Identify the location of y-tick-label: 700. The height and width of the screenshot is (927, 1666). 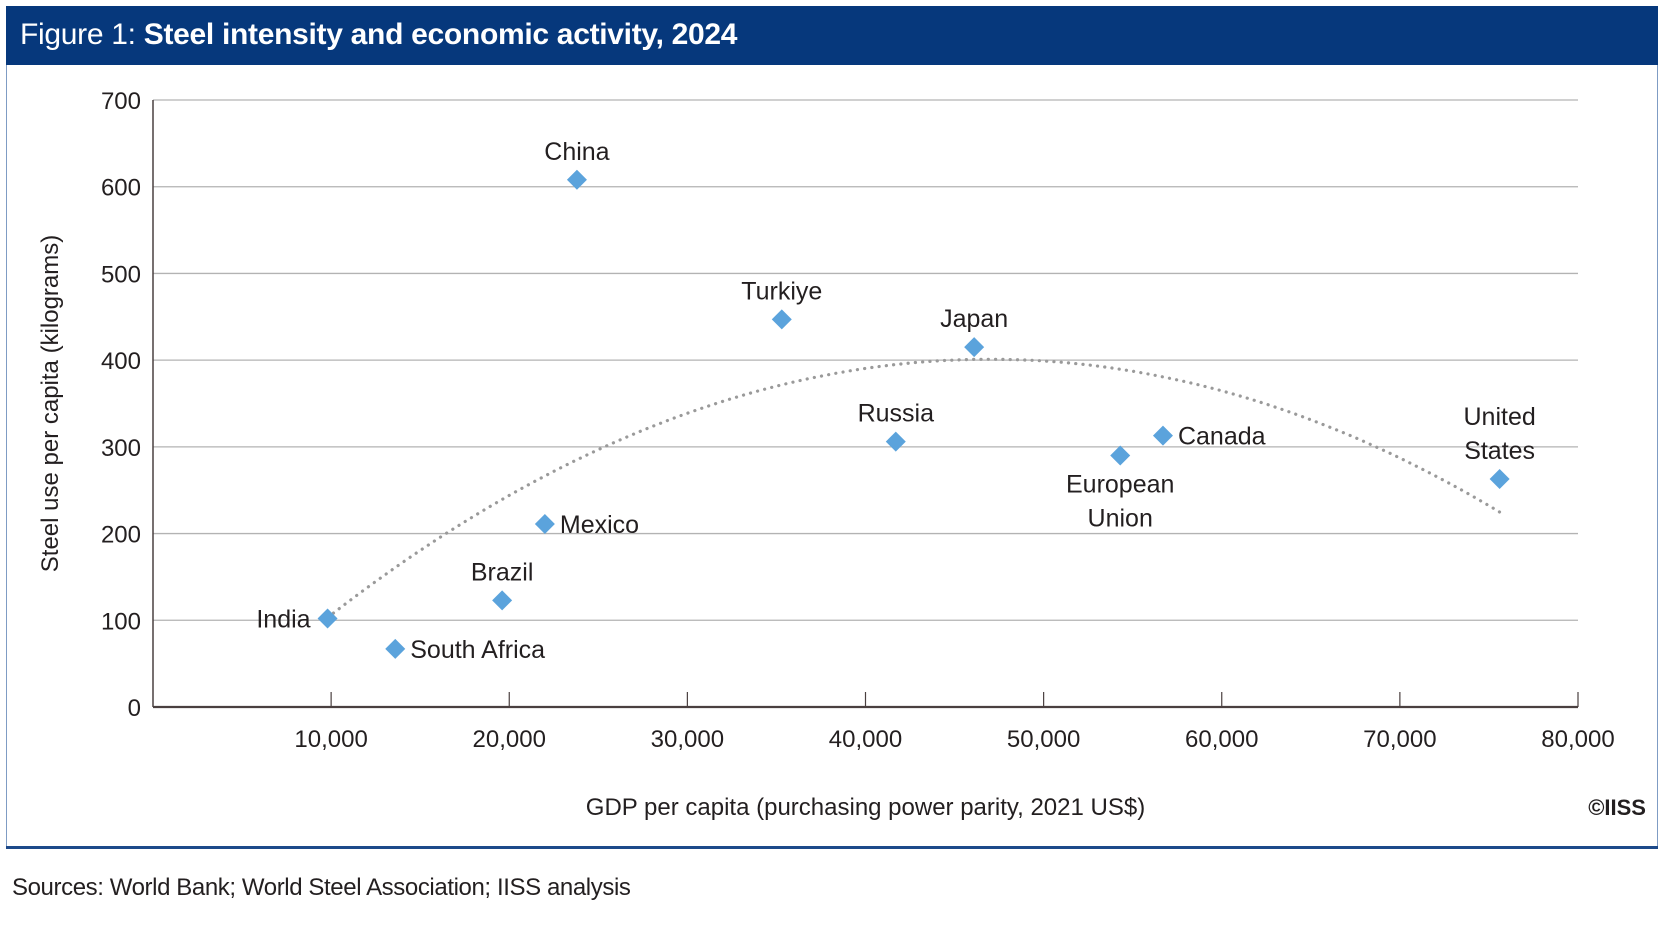
(121, 101).